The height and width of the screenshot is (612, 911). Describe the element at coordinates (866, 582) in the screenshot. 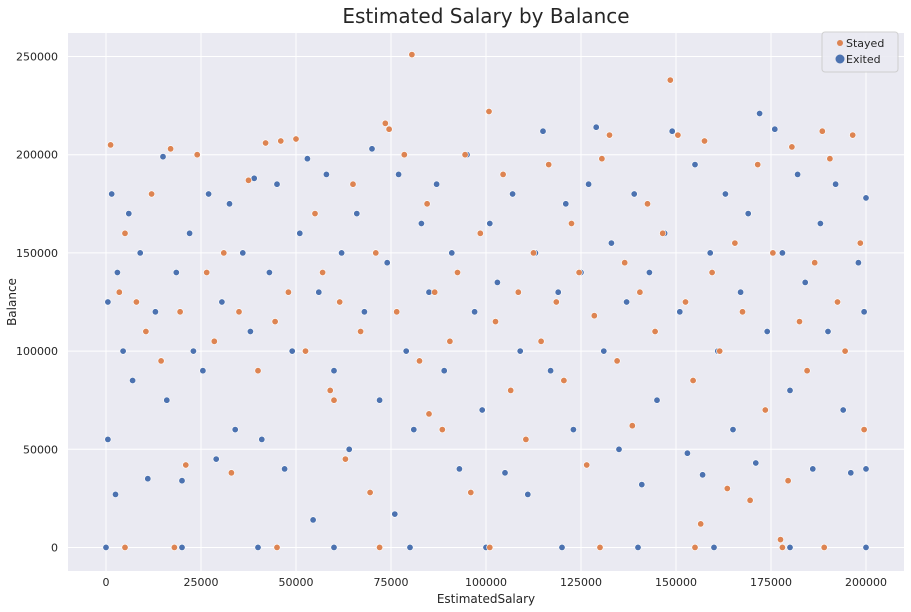

I see `x-tick-label: 200000` at that location.